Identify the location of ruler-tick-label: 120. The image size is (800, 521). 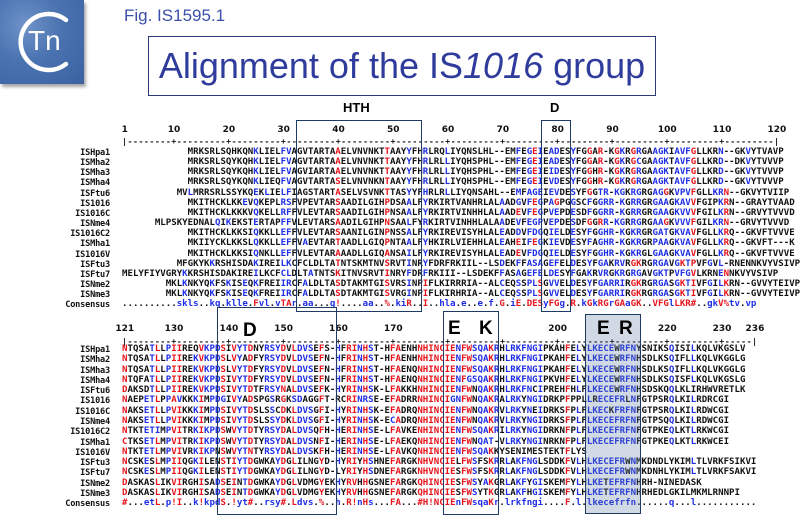
(777, 130).